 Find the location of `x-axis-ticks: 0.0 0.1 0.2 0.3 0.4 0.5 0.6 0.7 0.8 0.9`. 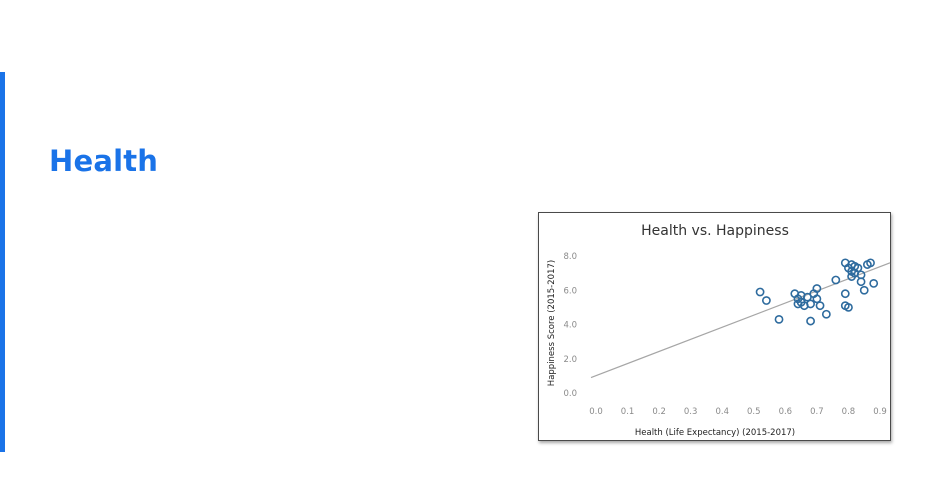

x-axis-ticks: 0.0 0.1 0.2 0.3 0.4 0.5 0.6 0.7 0.8 0.9 is located at coordinates (738, 412).